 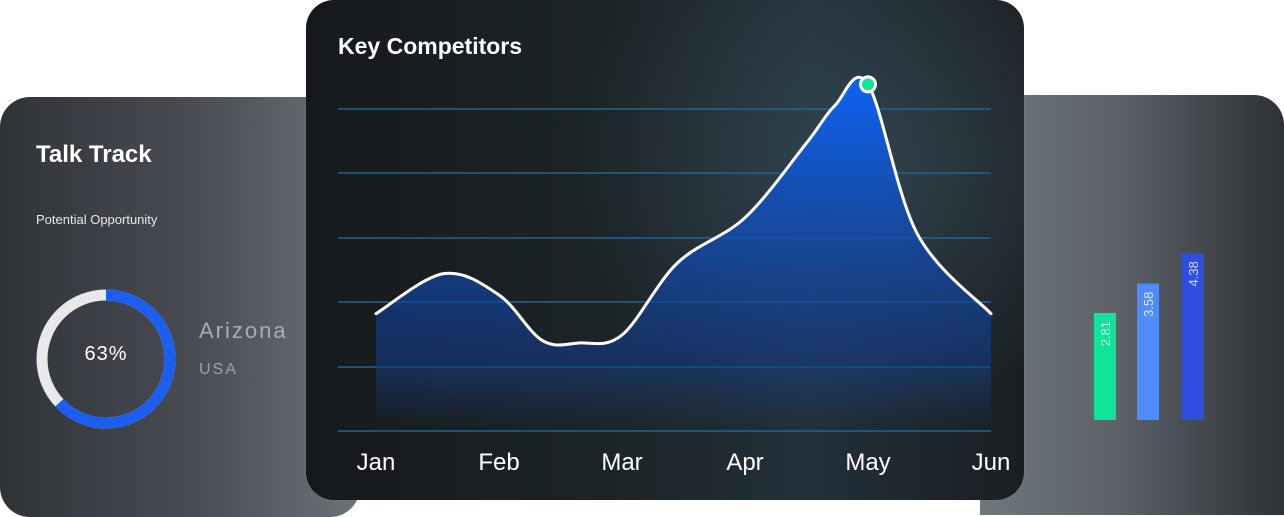 What do you see at coordinates (498, 462) in the screenshot?
I see `x-tick-label: Feb` at bounding box center [498, 462].